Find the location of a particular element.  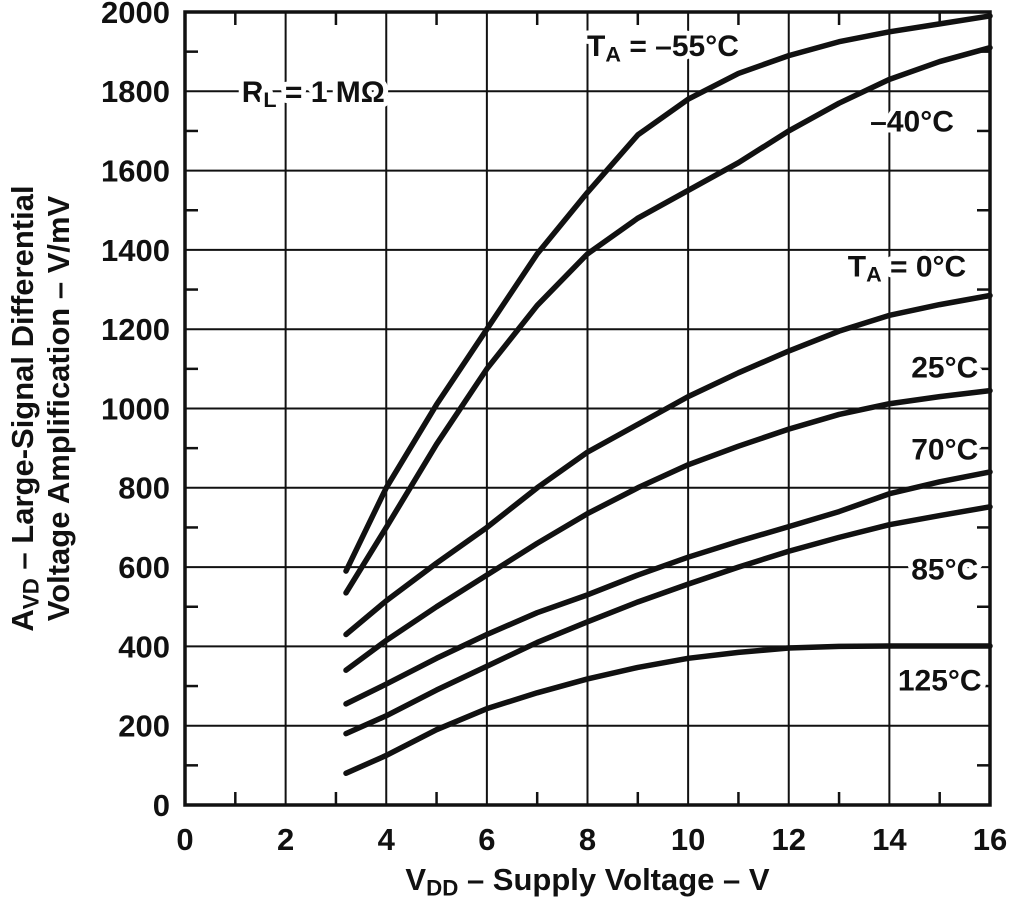

curve-label: 25°C is located at coordinates (944, 367).